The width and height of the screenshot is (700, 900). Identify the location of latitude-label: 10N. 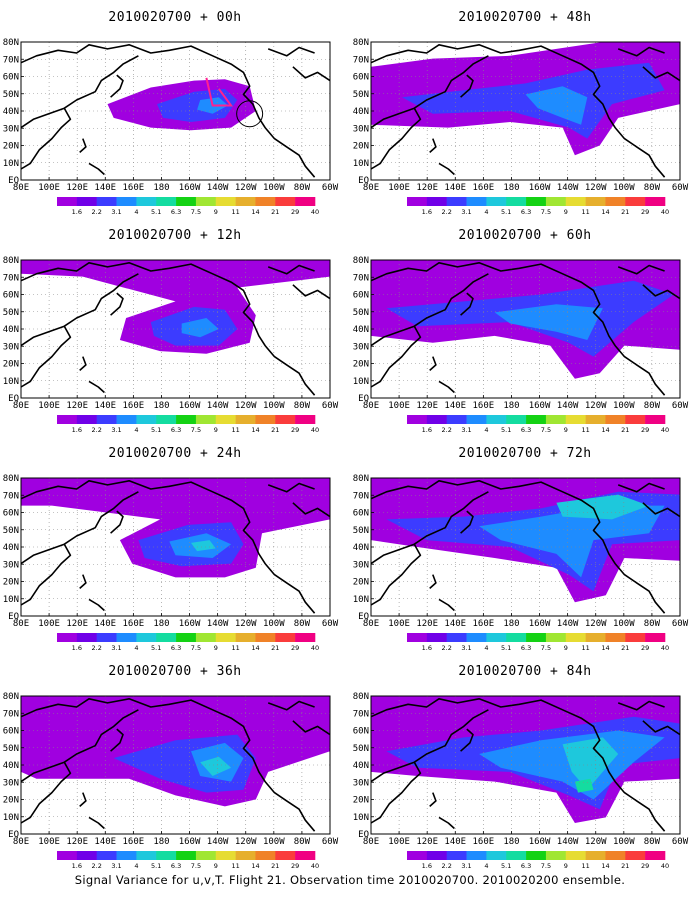
(11, 600).